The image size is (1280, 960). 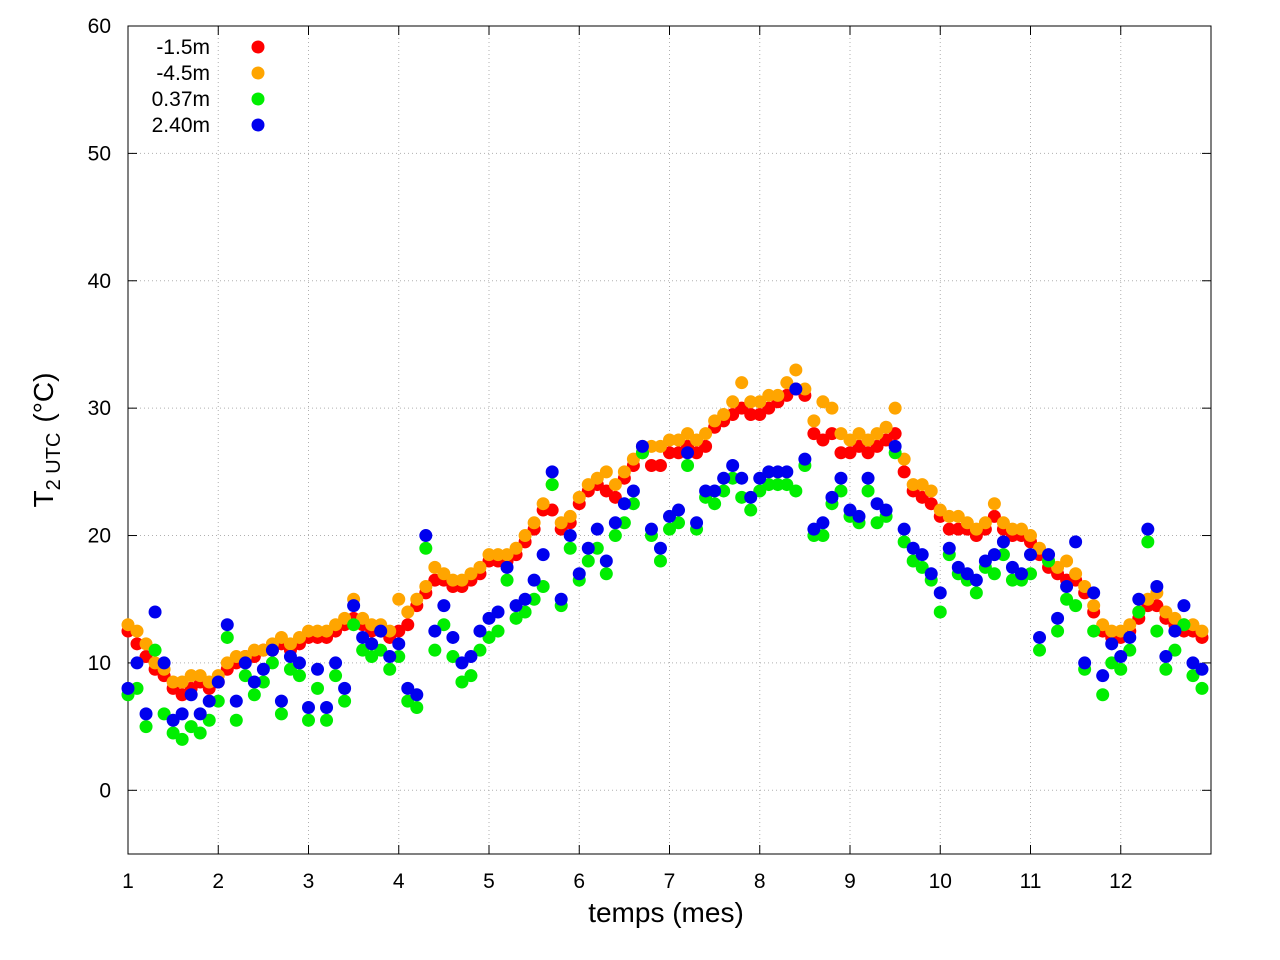 I want to click on svg-text:T2 UTC(°C): T2 UTC (°C), so click(x=46, y=440).